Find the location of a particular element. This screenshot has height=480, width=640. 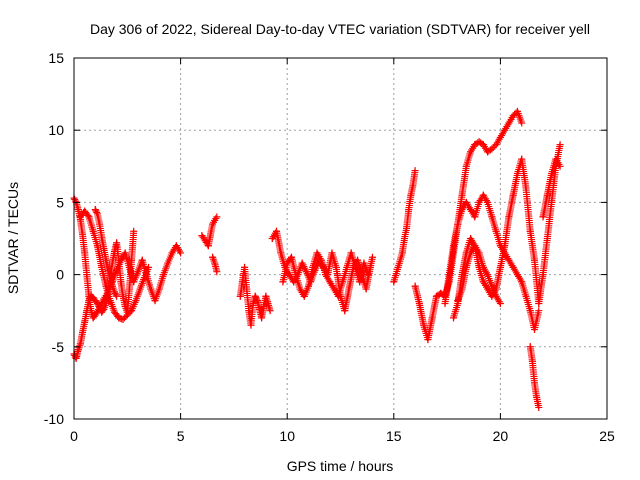

series-yell-track-g is located at coordinates (255, 296).